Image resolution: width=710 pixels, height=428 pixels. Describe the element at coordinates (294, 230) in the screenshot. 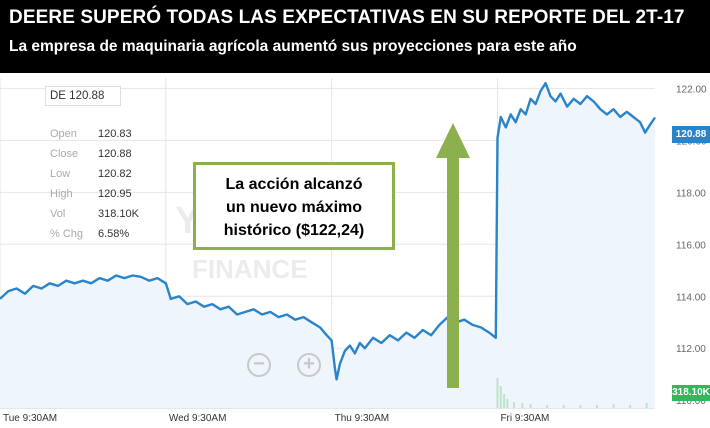

I see `annotation-line: histórico ($122,24)` at that location.